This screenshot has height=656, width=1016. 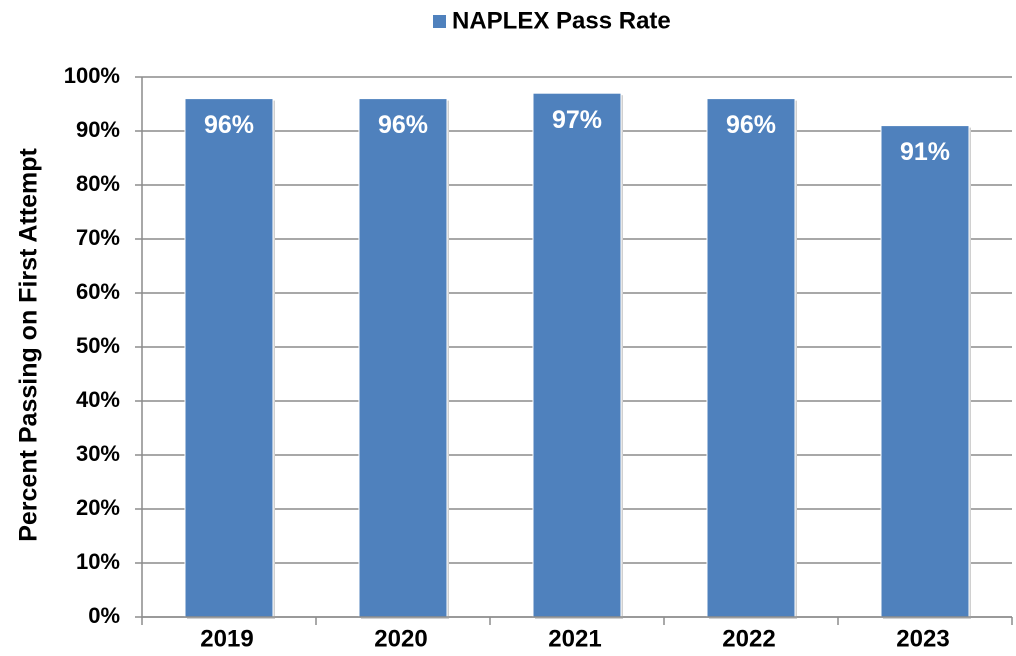 I want to click on x-tick-label: 2021, so click(x=574, y=638).